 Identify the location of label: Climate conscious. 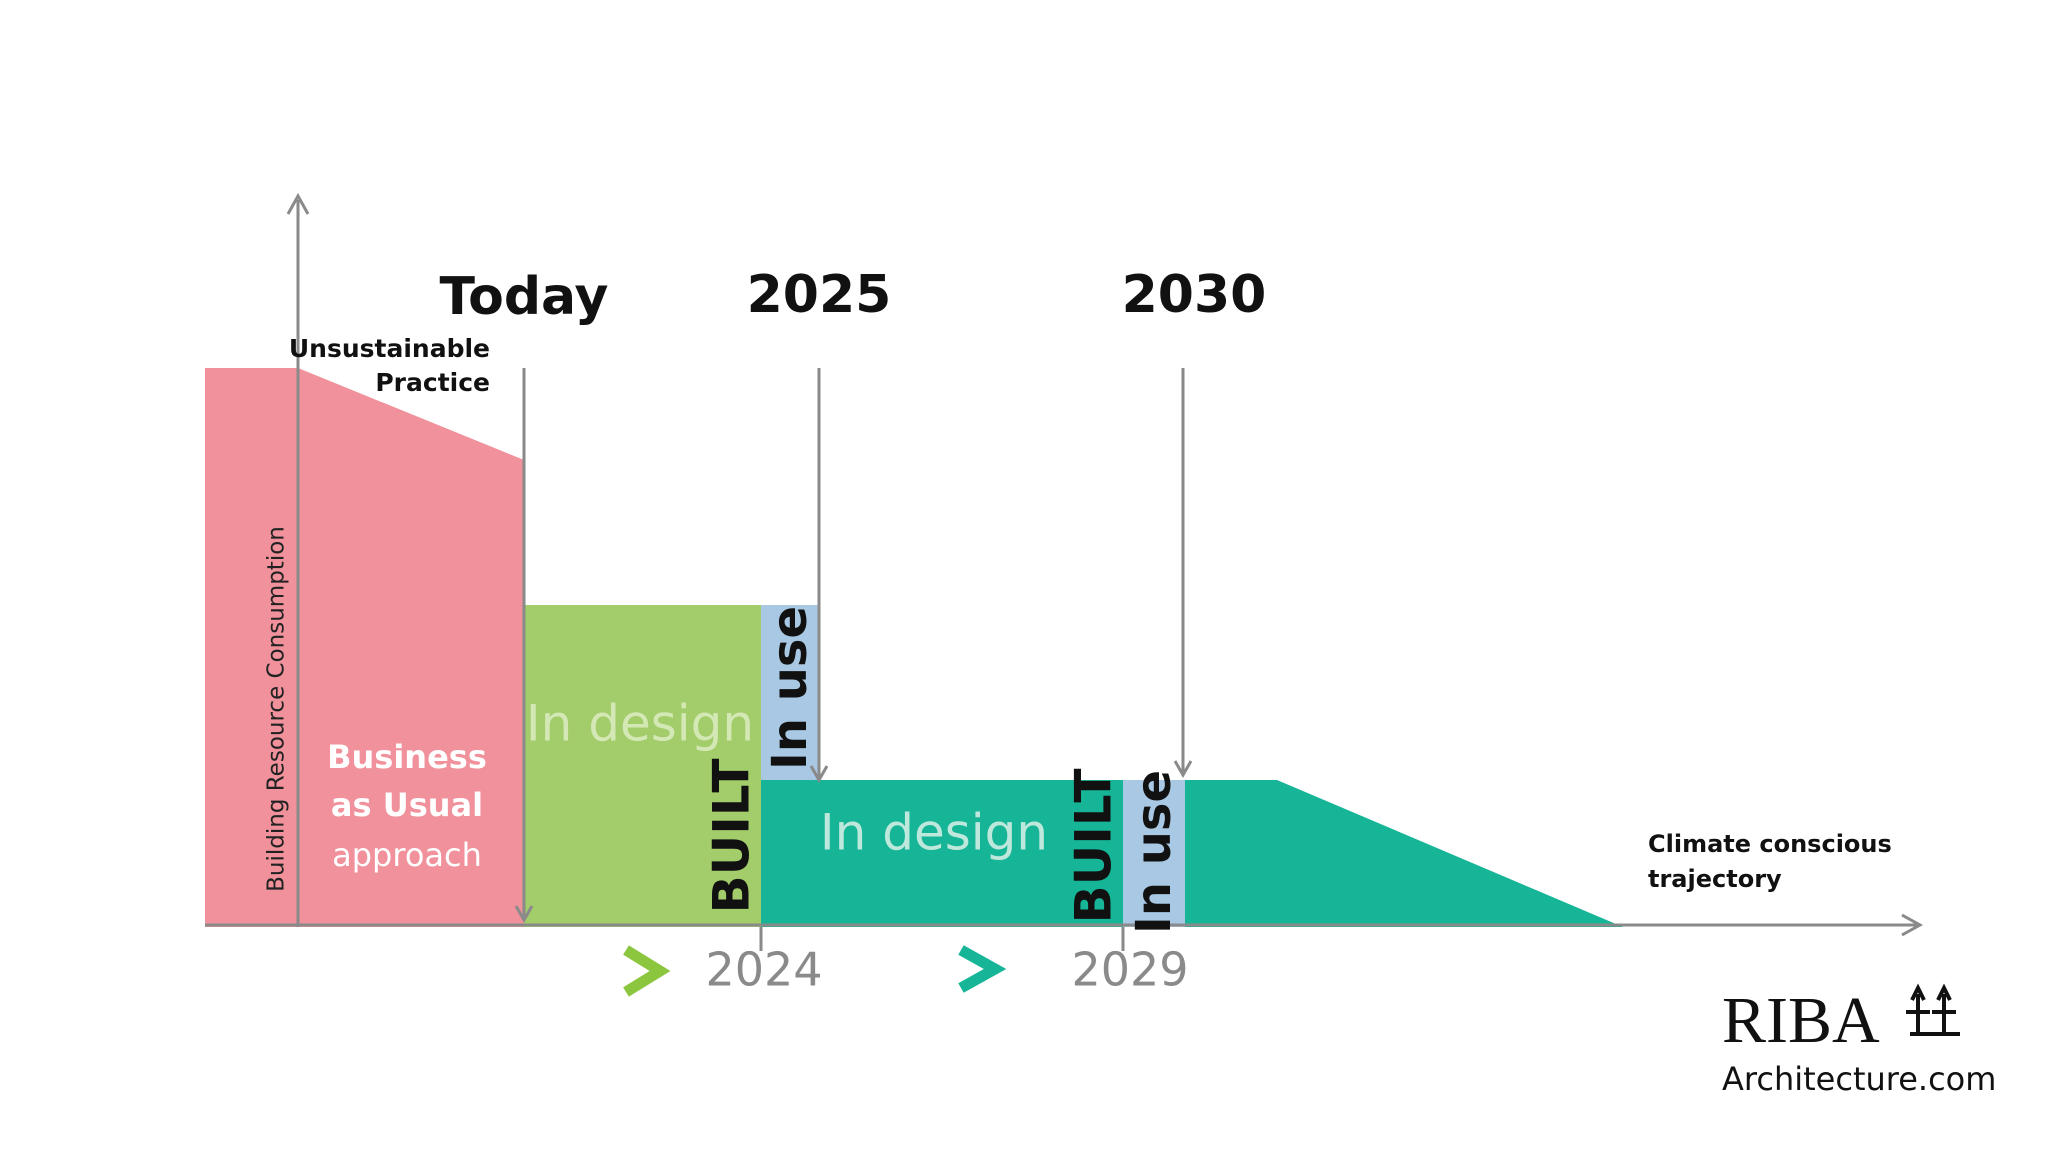
(1770, 844).